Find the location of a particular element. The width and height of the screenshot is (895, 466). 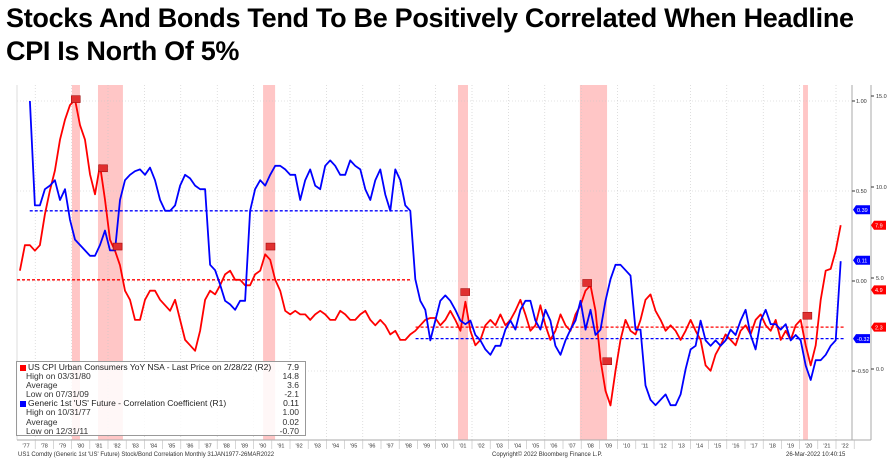

x-tick-label: '20 is located at coordinates (808, 447).